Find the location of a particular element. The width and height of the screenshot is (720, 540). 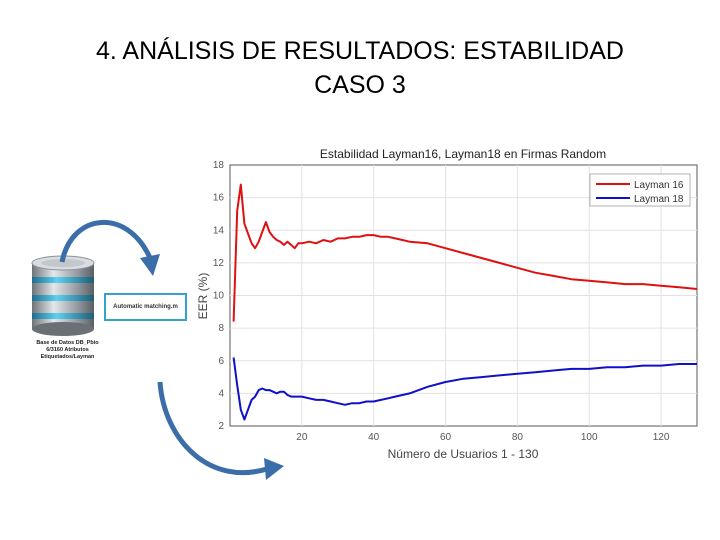

database-caption-line-2: 6/3160 Atributos is located at coordinates (67, 350).